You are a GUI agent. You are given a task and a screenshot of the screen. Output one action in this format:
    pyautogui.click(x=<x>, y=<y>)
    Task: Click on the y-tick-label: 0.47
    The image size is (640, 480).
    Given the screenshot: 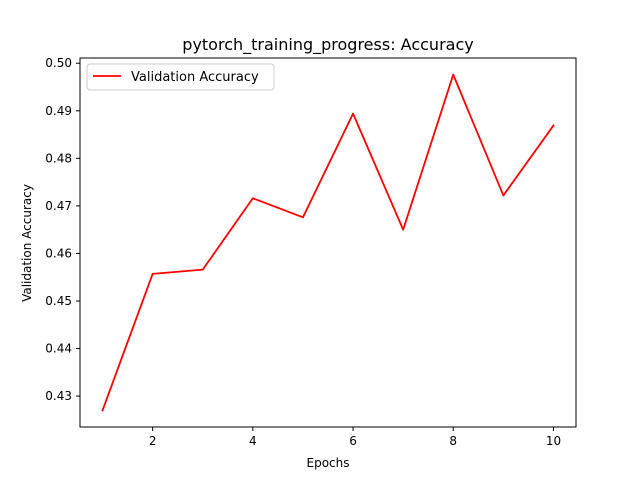 What is the action you would take?
    pyautogui.click(x=58, y=206)
    